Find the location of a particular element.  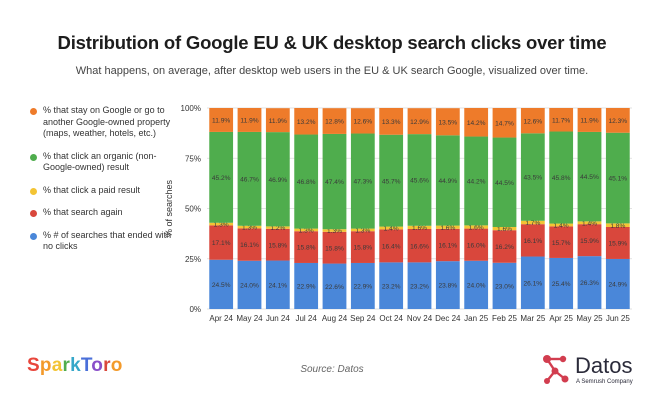

data-label: 22.9% is located at coordinates (362, 287).